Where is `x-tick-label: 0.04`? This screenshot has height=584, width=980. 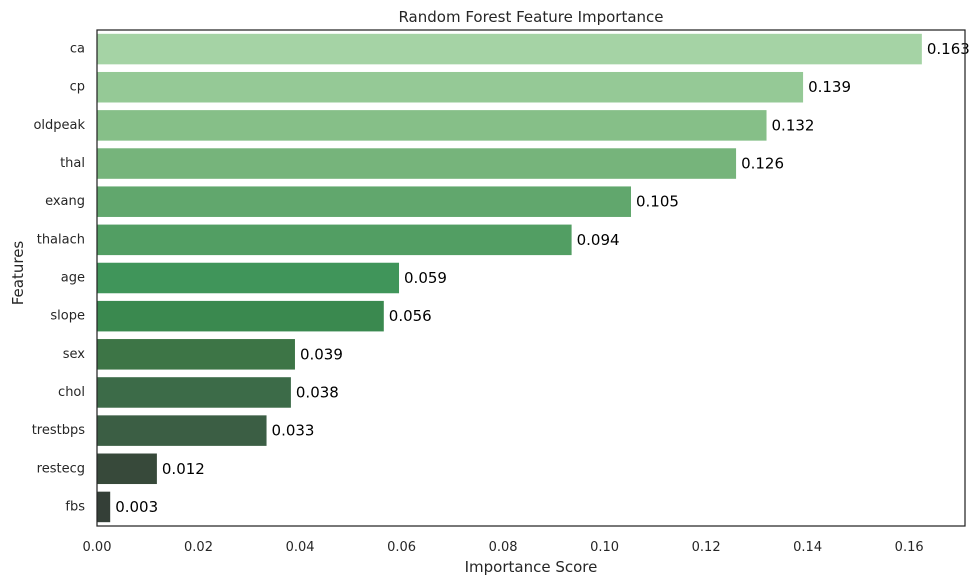 x-tick-label: 0.04 is located at coordinates (300, 547).